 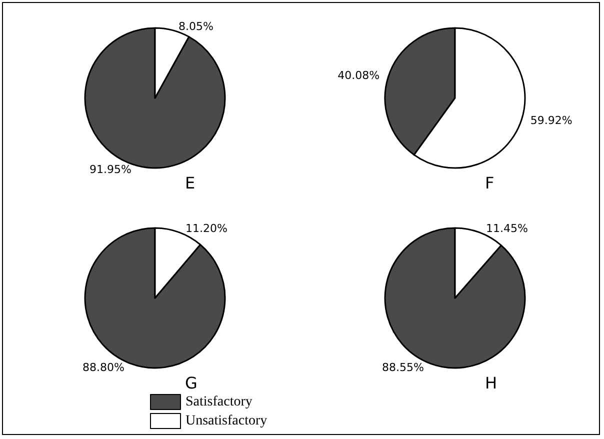 I want to click on data-label: 40.08%, so click(x=359, y=75).